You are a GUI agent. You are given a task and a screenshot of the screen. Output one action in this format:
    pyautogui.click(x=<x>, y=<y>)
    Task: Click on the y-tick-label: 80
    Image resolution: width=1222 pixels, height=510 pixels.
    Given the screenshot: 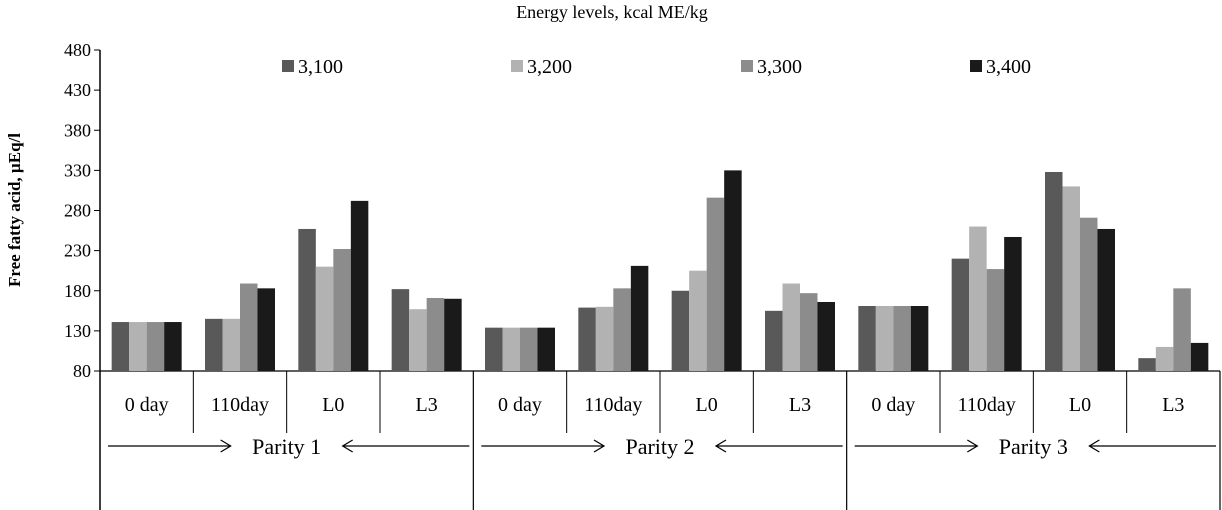 What is the action you would take?
    pyautogui.click(x=82, y=371)
    